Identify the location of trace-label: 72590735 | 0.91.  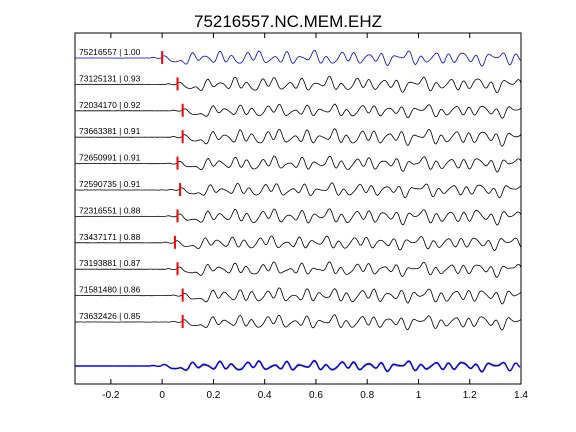
(110, 184).